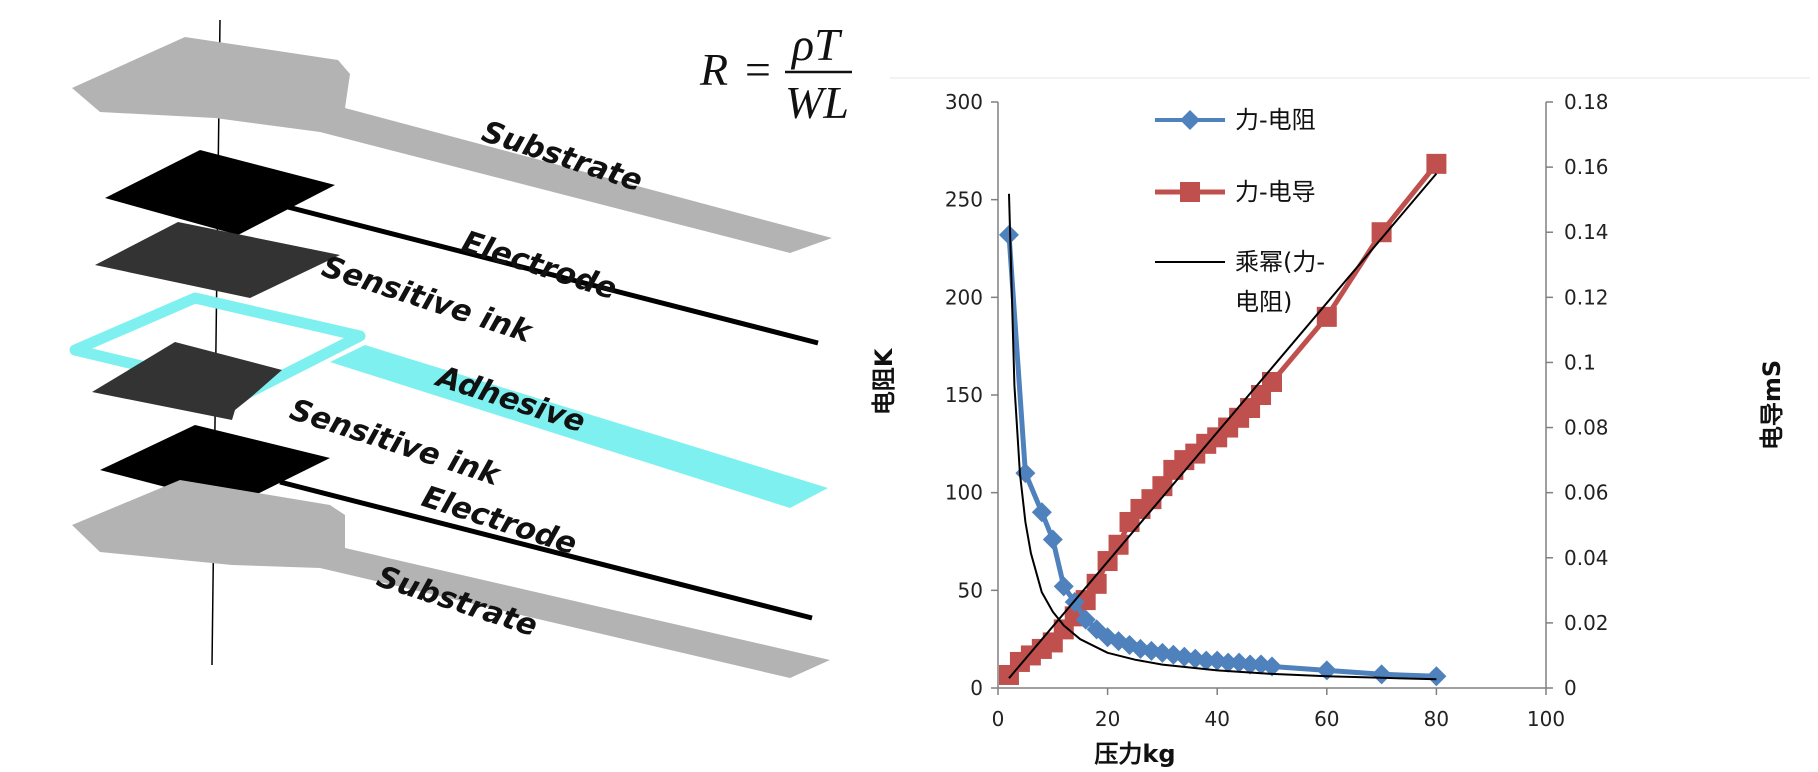  I want to click on left-y-tick-label: 300, so click(964, 102).